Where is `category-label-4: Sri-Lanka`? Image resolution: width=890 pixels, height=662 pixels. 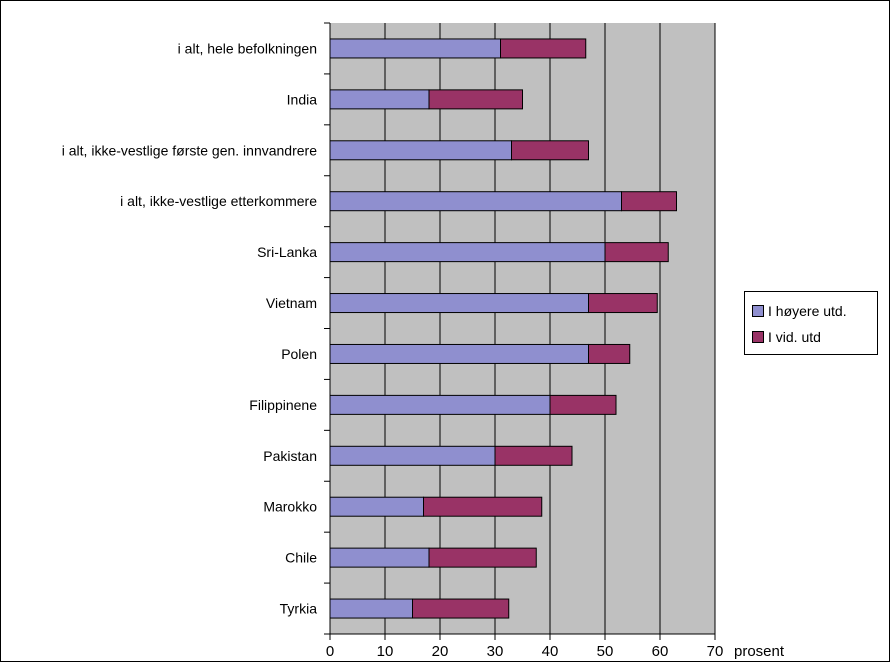
category-label-4: Sri-Lanka is located at coordinates (287, 252).